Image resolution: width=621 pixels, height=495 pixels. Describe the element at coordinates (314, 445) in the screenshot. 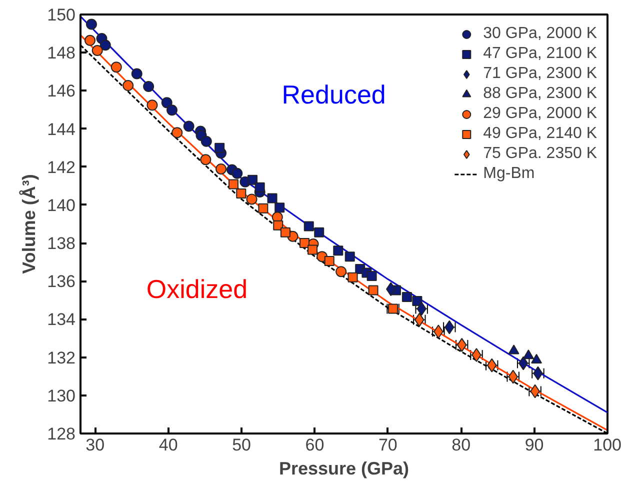

I see `x-tick-label: 60` at that location.